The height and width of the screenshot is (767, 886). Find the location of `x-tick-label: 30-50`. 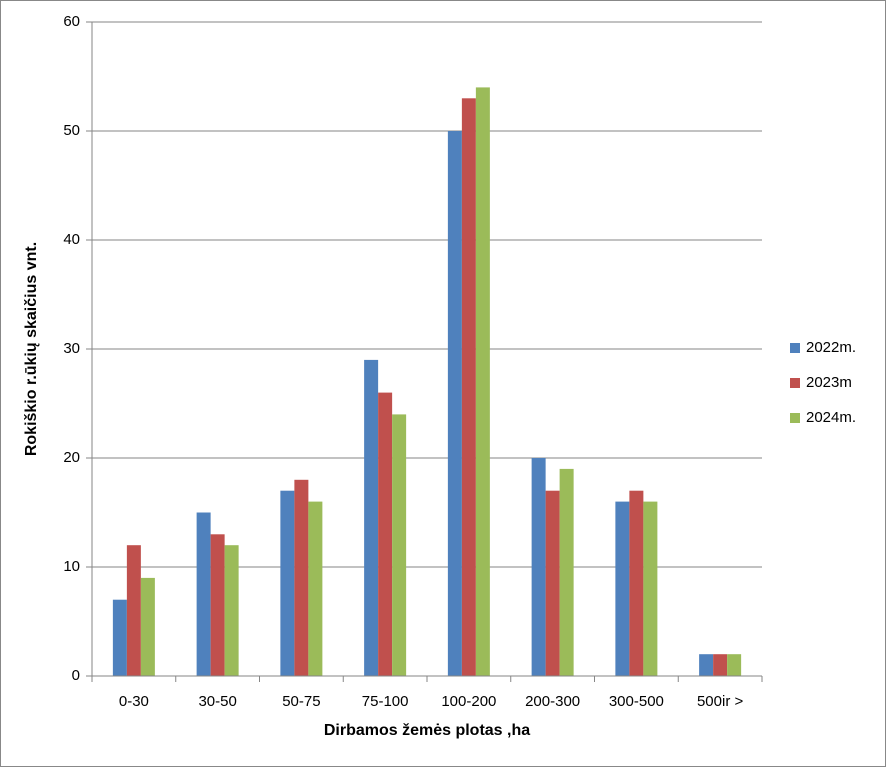

x-tick-label: 30-50 is located at coordinates (217, 701).